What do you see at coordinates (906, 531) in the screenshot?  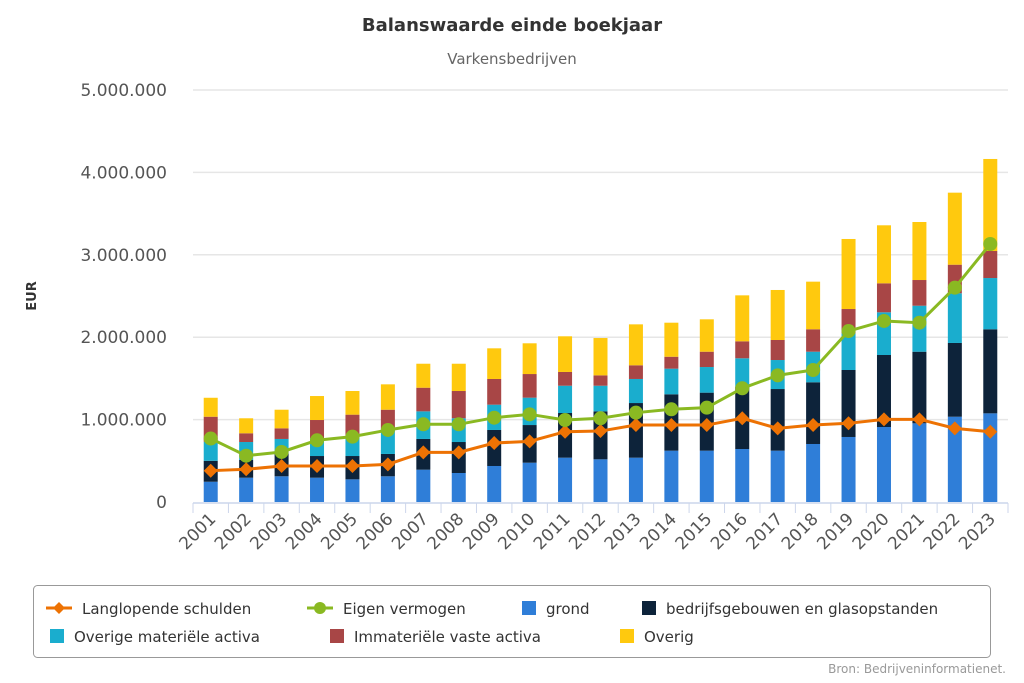 I see `x-tick-label: 2021` at bounding box center [906, 531].